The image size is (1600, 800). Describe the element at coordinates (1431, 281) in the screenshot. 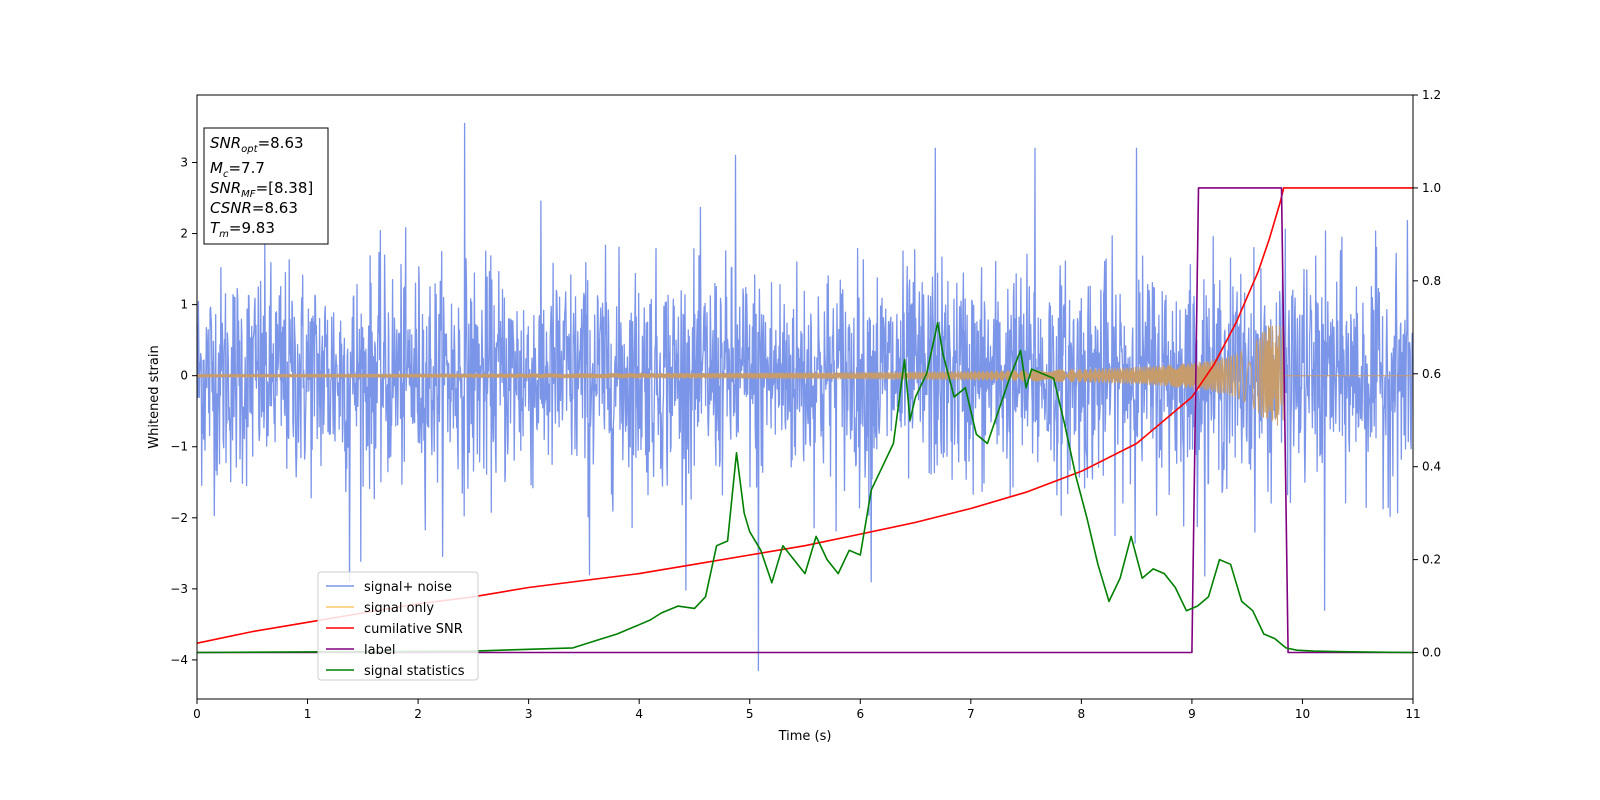

I see `y2-tick-label: 0.8` at that location.